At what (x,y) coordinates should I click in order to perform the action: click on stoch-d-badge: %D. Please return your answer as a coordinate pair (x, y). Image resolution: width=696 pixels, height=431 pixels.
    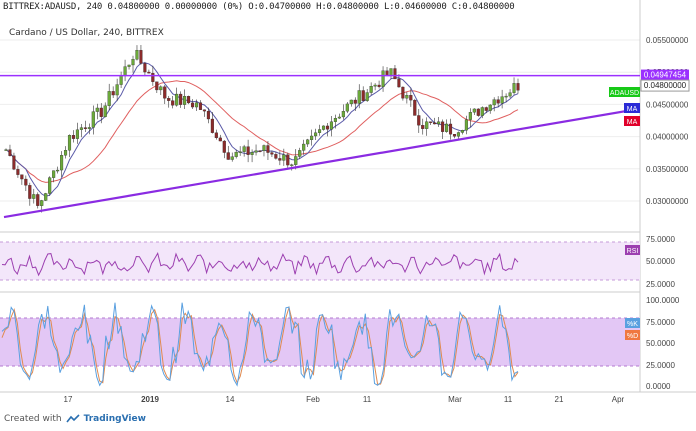
    Looking at the image, I should click on (632, 335).